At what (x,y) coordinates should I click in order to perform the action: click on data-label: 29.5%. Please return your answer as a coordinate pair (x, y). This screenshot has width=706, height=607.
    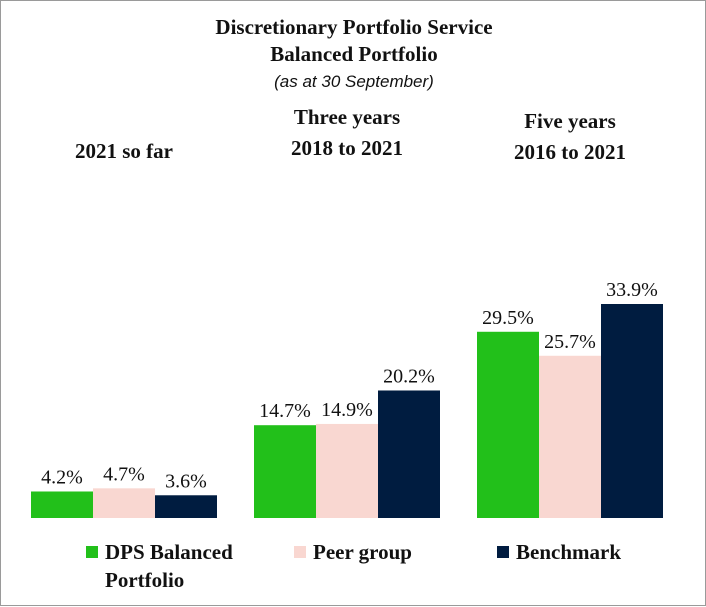
    Looking at the image, I should click on (508, 318).